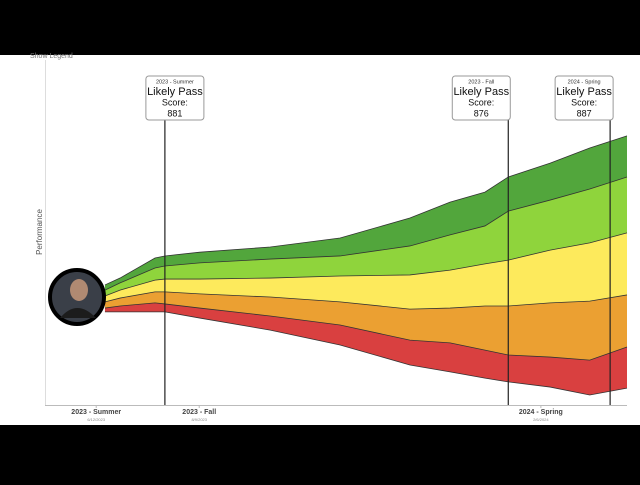 The height and width of the screenshot is (485, 640). What do you see at coordinates (481, 113) in the screenshot?
I see `callout-score: 876` at bounding box center [481, 113].